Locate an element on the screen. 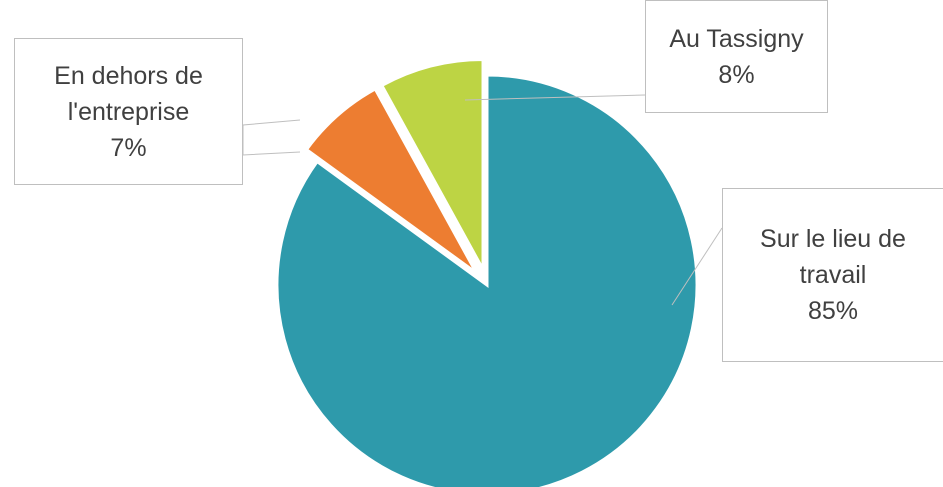  data-label: En dehors de l'entreprise 7% is located at coordinates (128, 111).